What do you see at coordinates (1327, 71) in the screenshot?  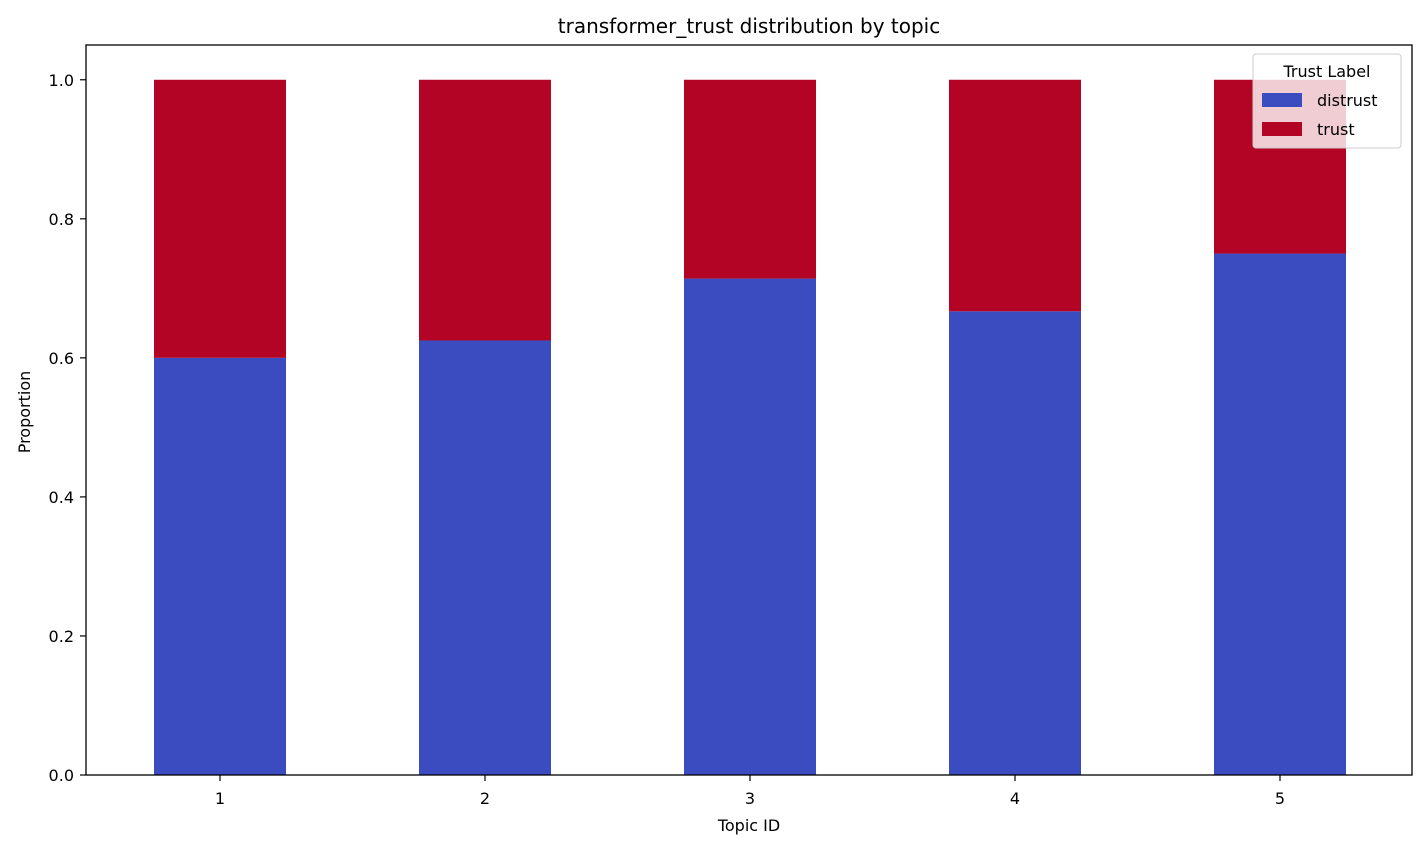 I see `legend-title: Trust Label` at bounding box center [1327, 71].